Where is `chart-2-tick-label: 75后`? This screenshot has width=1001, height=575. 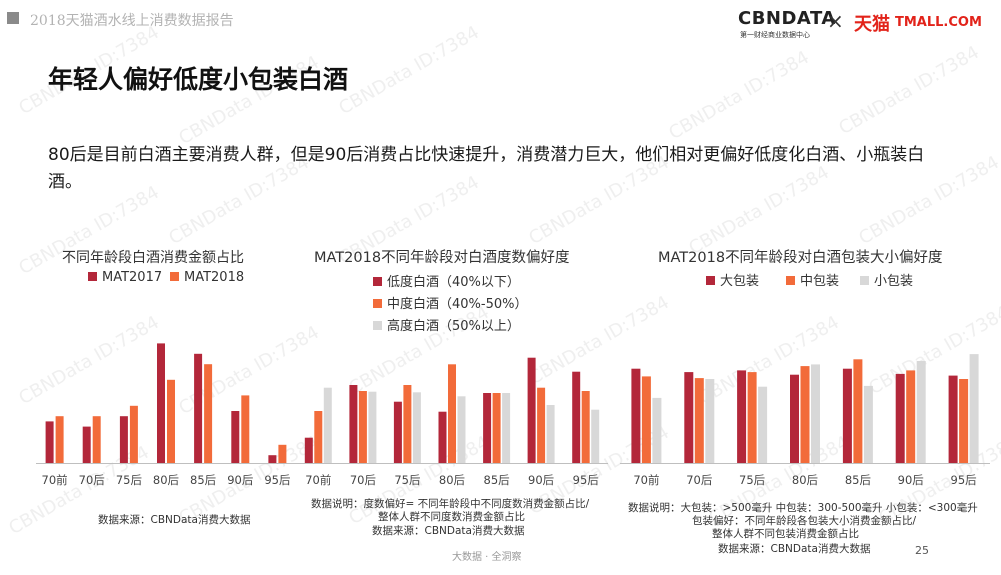 chart-2-tick-label: 75后 is located at coordinates (407, 480).